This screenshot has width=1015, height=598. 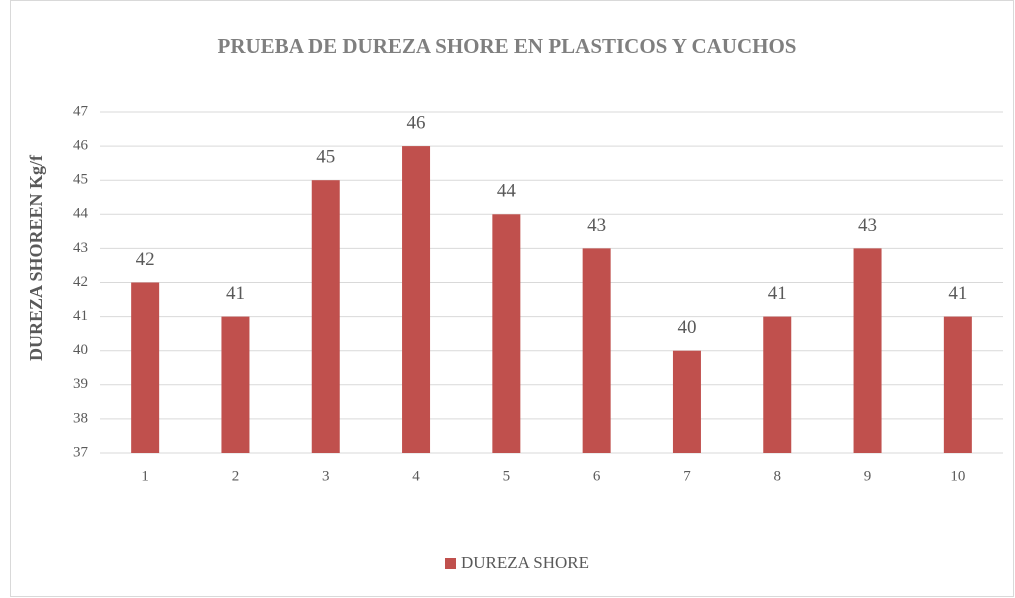 I want to click on y-tick-label: 44, so click(x=81, y=214).